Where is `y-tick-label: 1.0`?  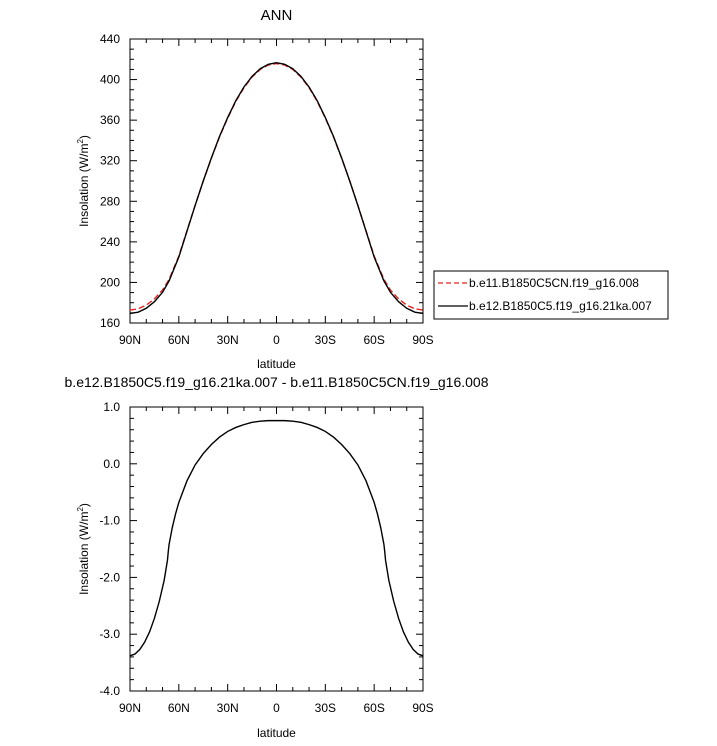
y-tick-label: 1.0 is located at coordinates (111, 407).